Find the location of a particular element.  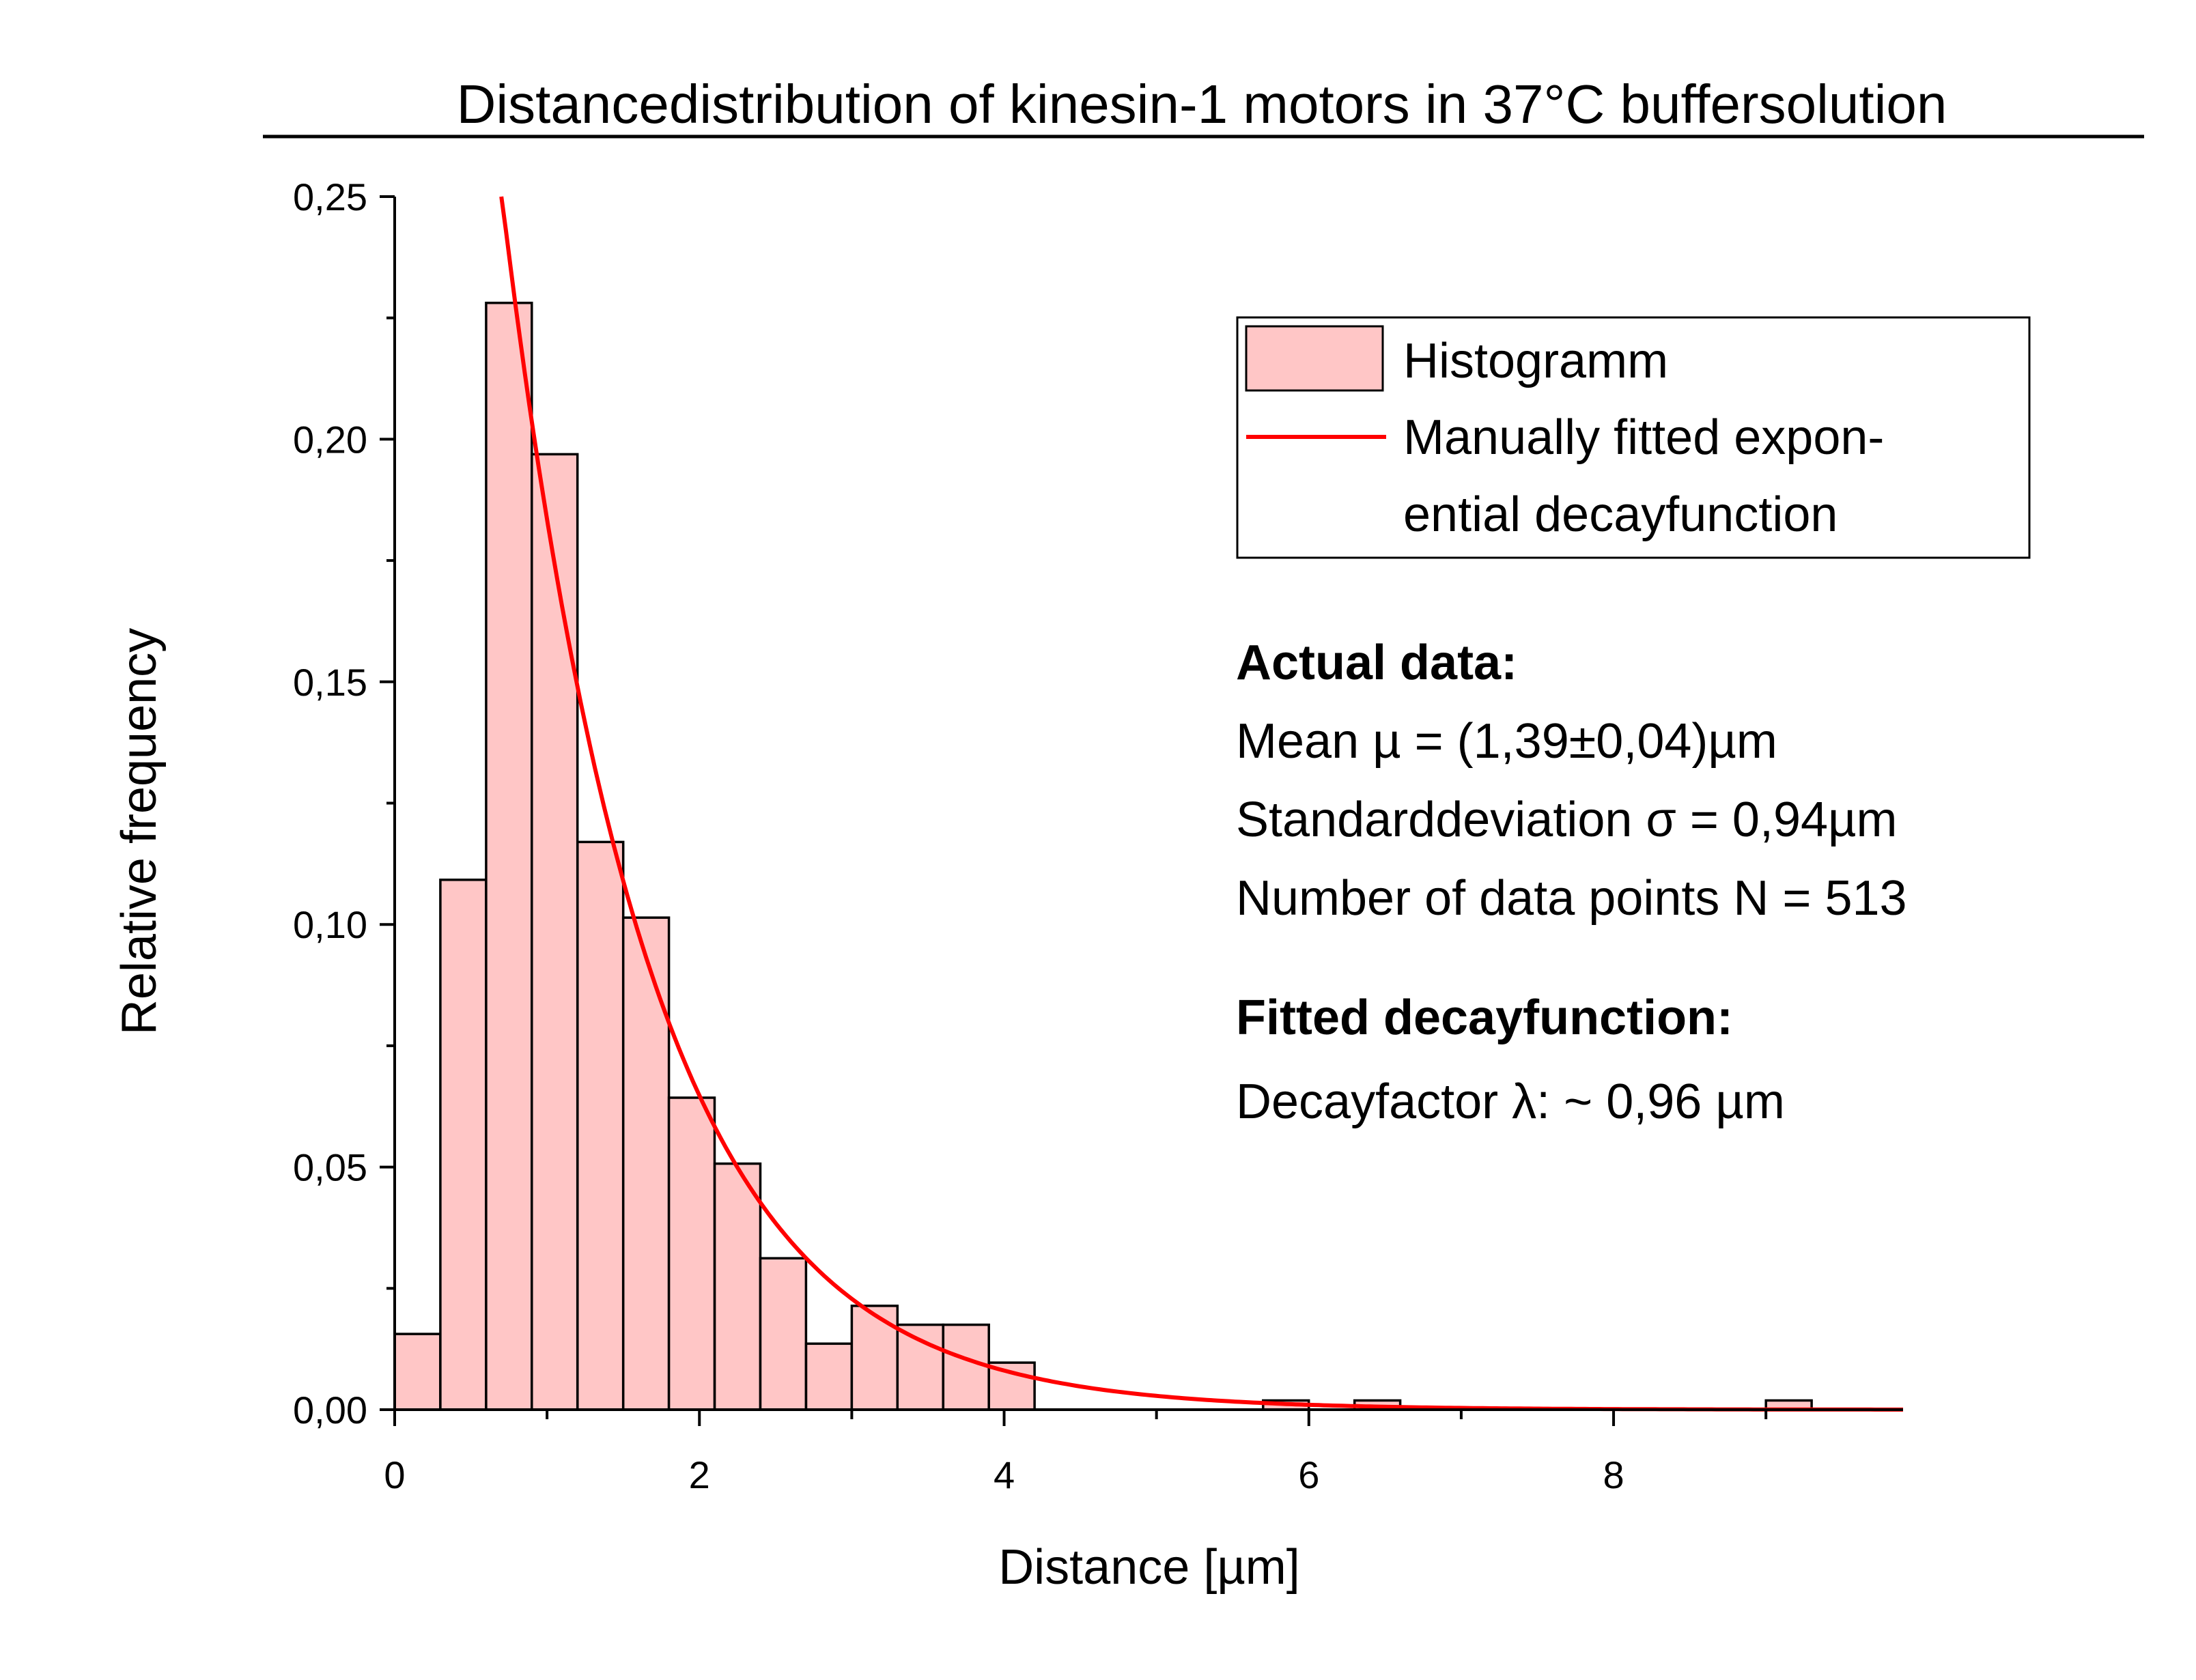

x-tick-label: 4 is located at coordinates (1005, 1474).